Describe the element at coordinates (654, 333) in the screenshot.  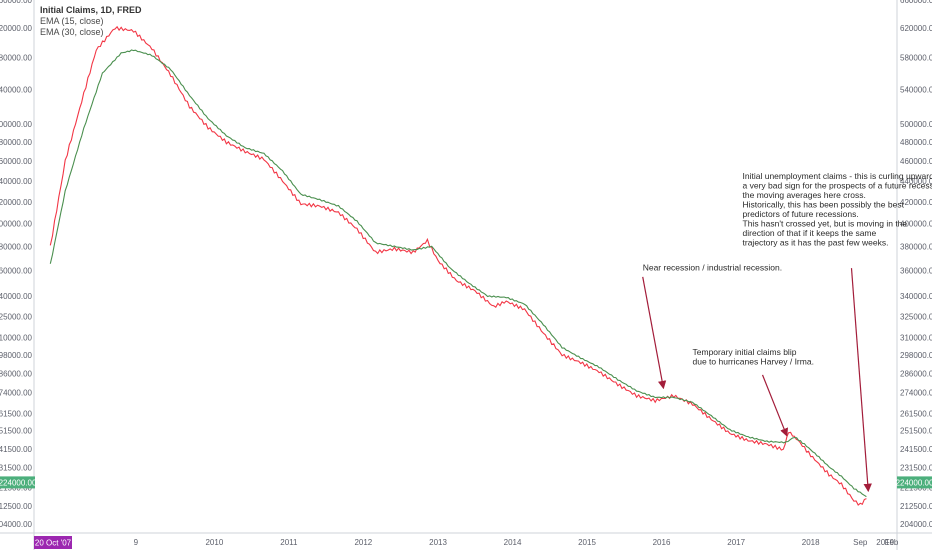
I see `annotation-arrow-near-recession` at that location.